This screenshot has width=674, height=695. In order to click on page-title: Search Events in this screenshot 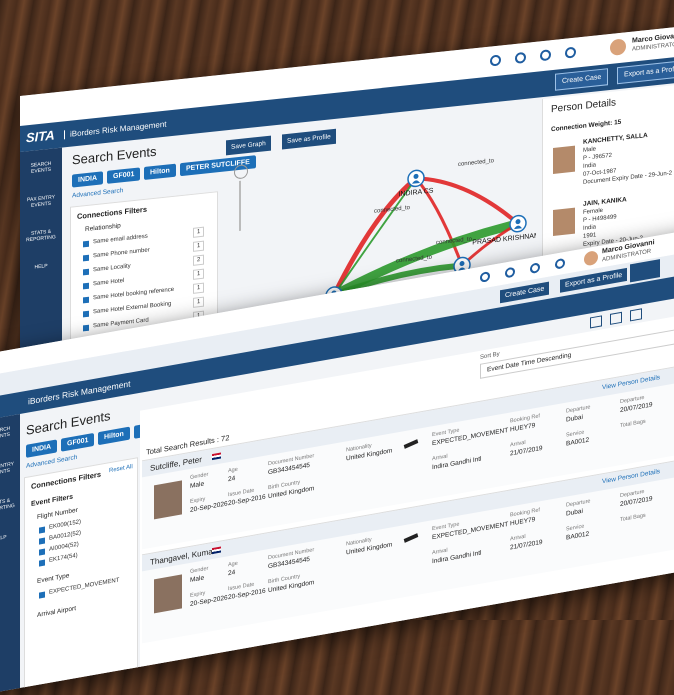, I will do `click(114, 155)`.